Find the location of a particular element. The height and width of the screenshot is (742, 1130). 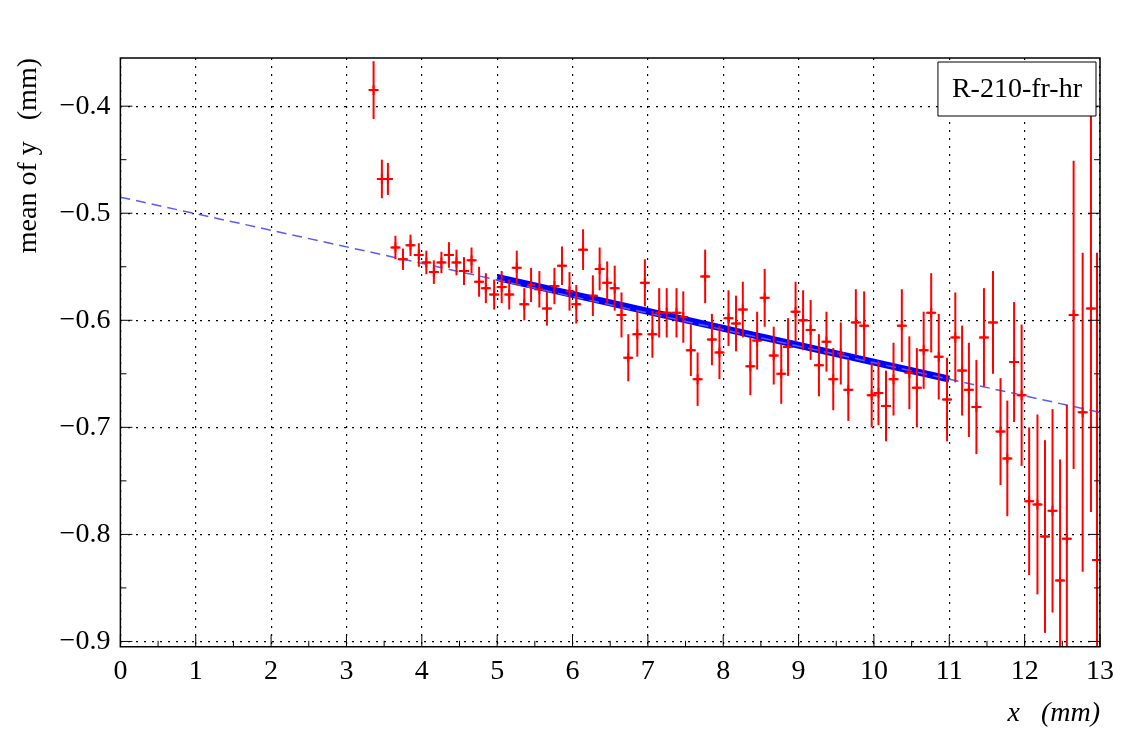

annotation: R-210-fr-hr is located at coordinates (1017, 88).